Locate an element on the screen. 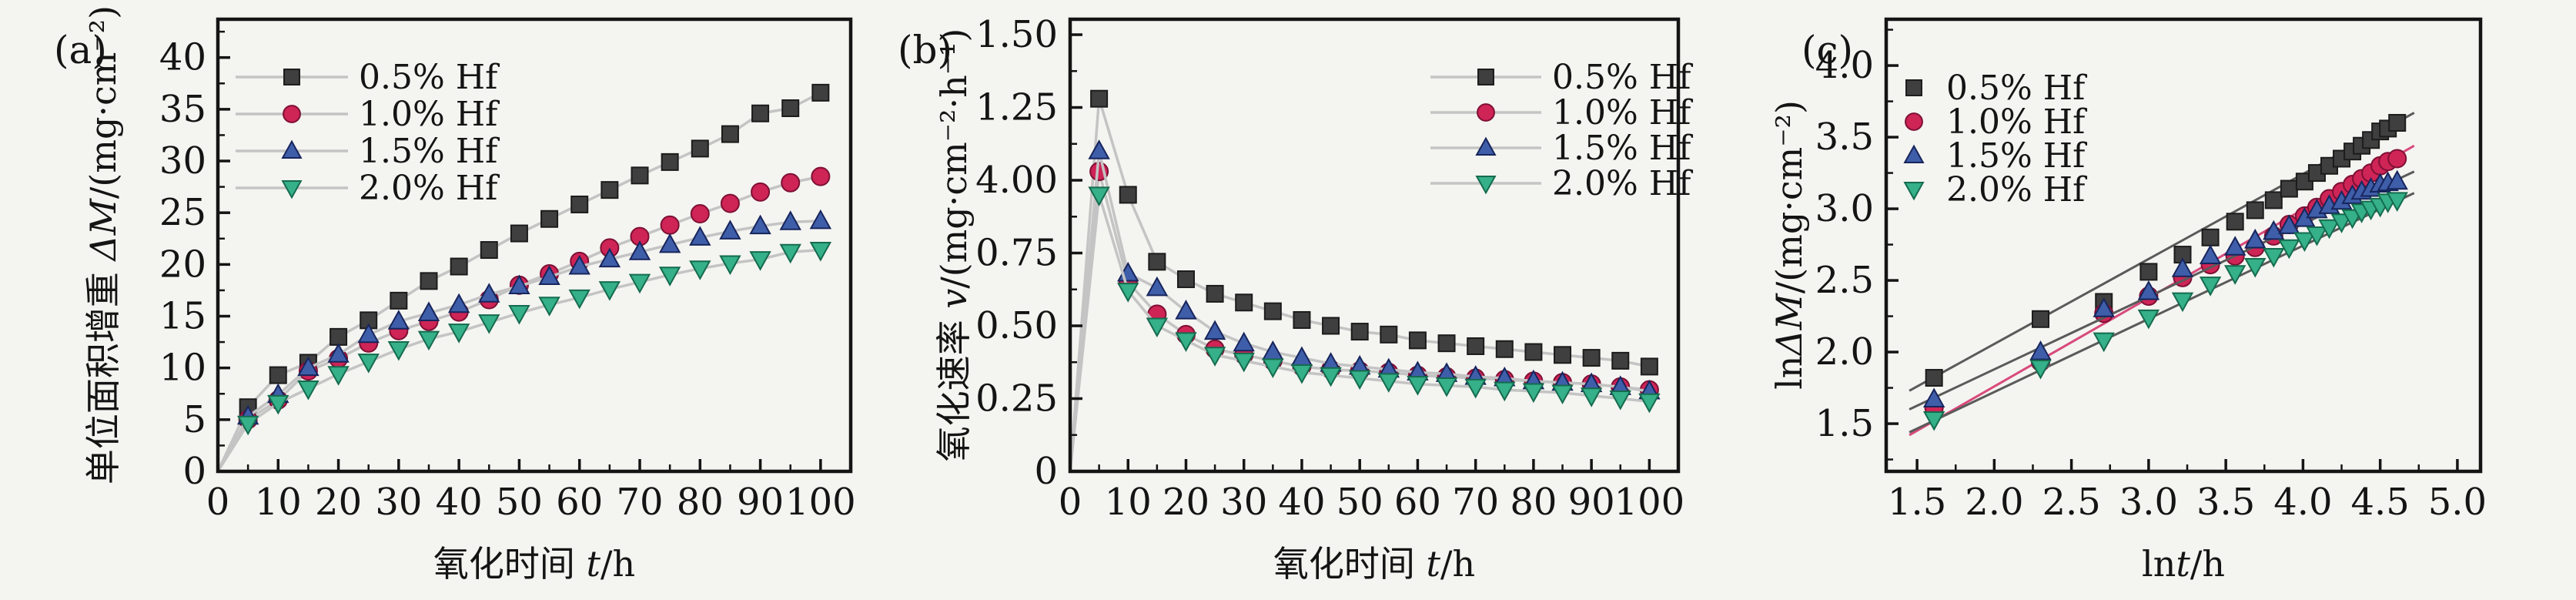 The height and width of the screenshot is (600, 2576). y-tick-label: 10 is located at coordinates (182, 368).